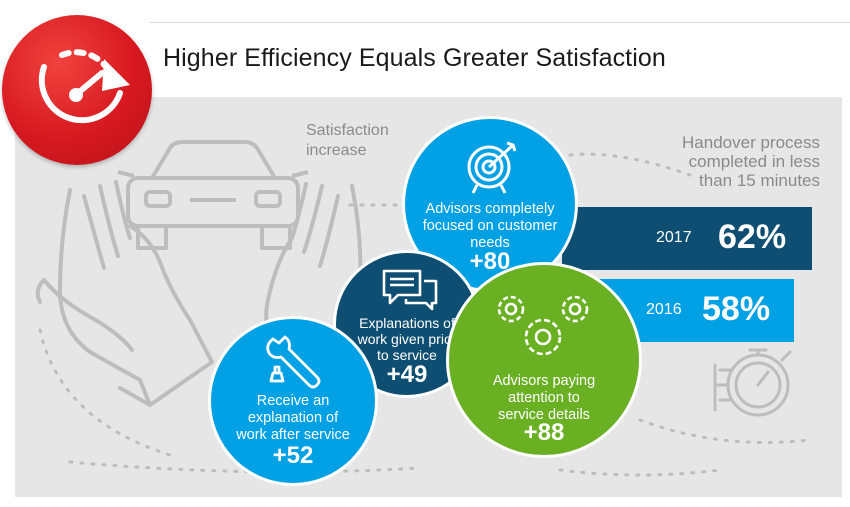 The height and width of the screenshot is (507, 850). What do you see at coordinates (407, 374) in the screenshot?
I see `bubble-value: +49` at bounding box center [407, 374].